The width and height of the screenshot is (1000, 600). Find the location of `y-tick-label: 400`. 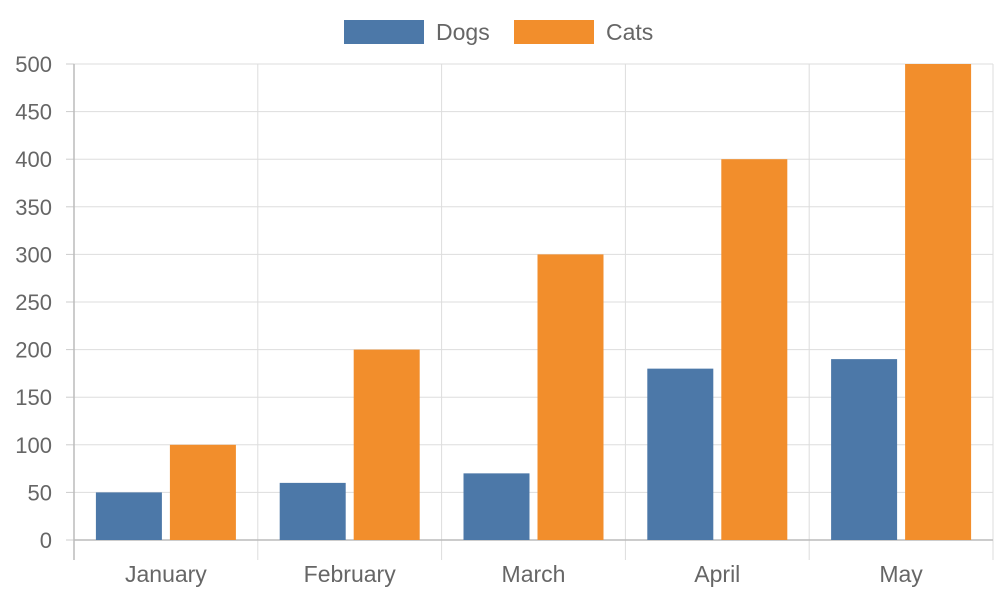

y-tick-label: 400 is located at coordinates (33, 159).